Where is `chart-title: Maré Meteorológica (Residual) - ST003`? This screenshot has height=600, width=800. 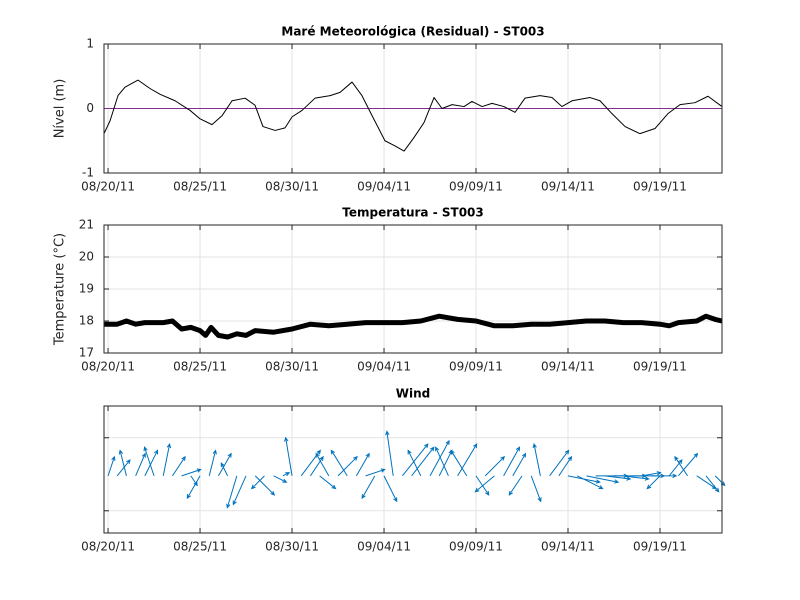
chart-title: Maré Meteorológica (Residual) - ST003 is located at coordinates (412, 32).